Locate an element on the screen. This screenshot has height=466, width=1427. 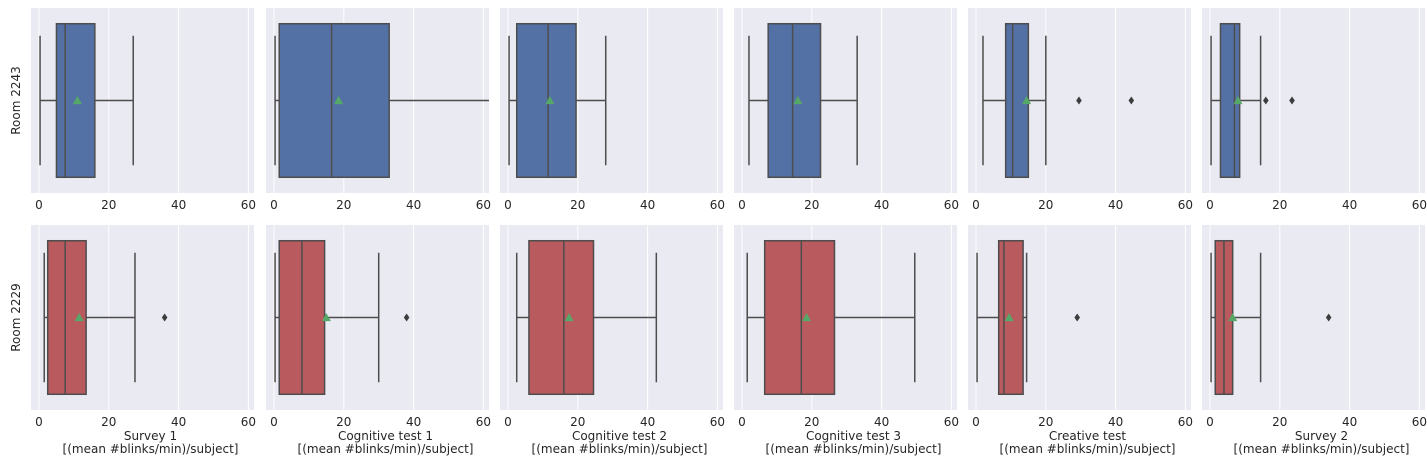
x-axis-label: Creative test is located at coordinates (1087, 436).